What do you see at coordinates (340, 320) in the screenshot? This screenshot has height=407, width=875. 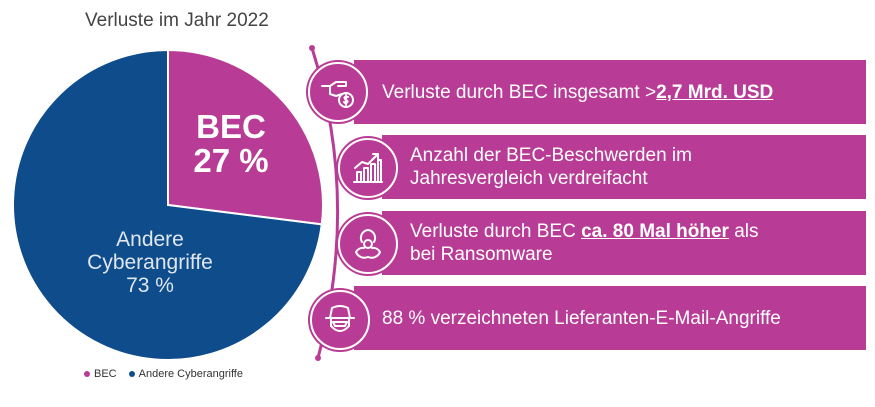 I see `hacker-icon` at bounding box center [340, 320].